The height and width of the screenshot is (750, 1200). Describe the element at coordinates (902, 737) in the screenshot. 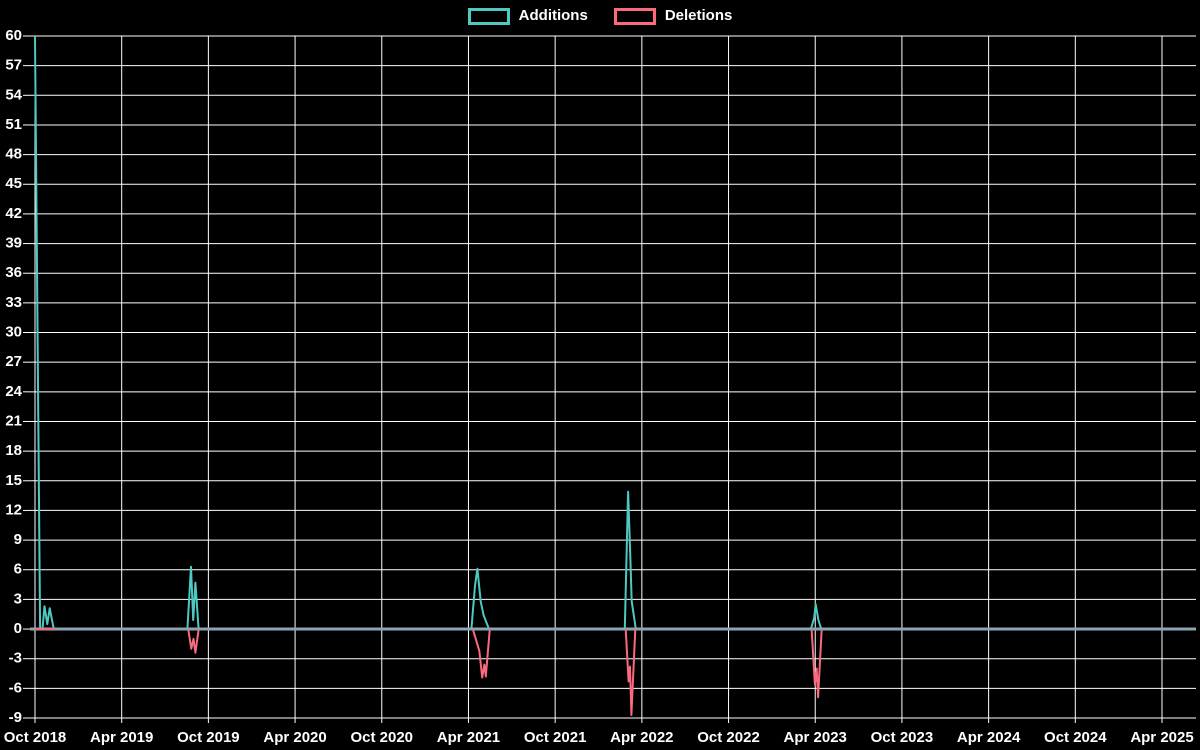

I see `x-tick-label: Oct 2023` at that location.